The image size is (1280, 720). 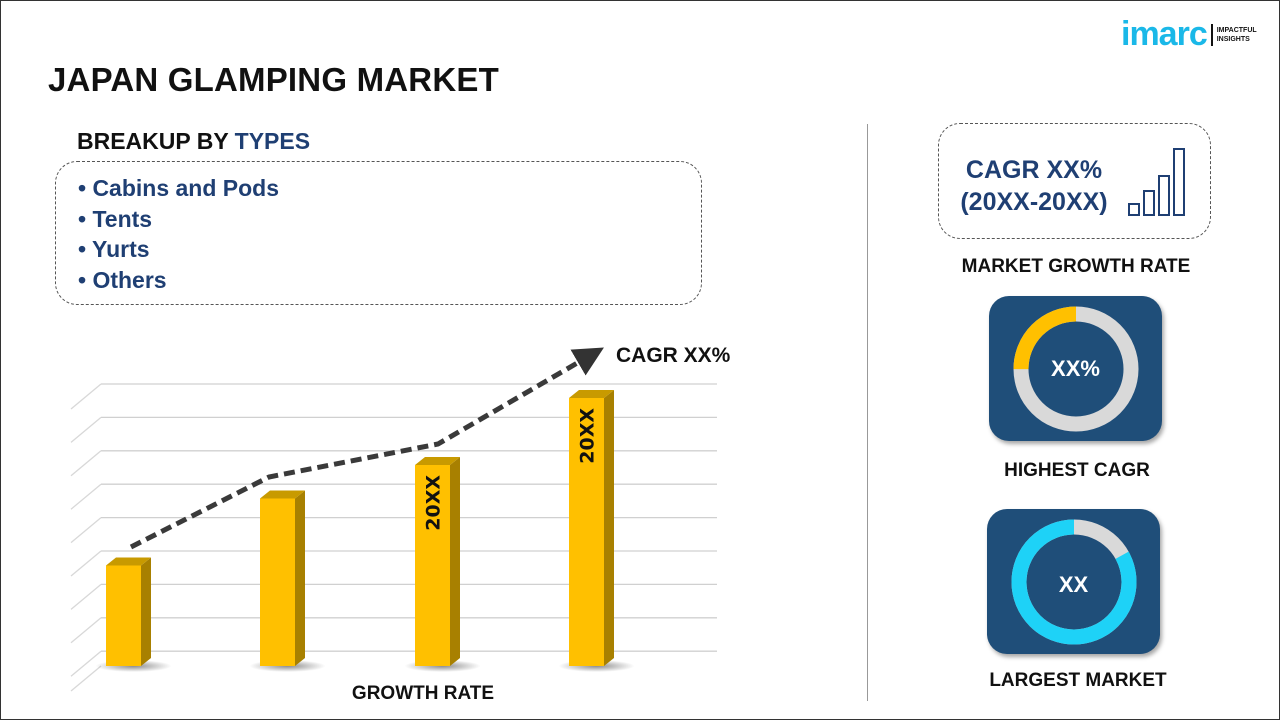 I want to click on type-item: • Others, so click(x=122, y=279).